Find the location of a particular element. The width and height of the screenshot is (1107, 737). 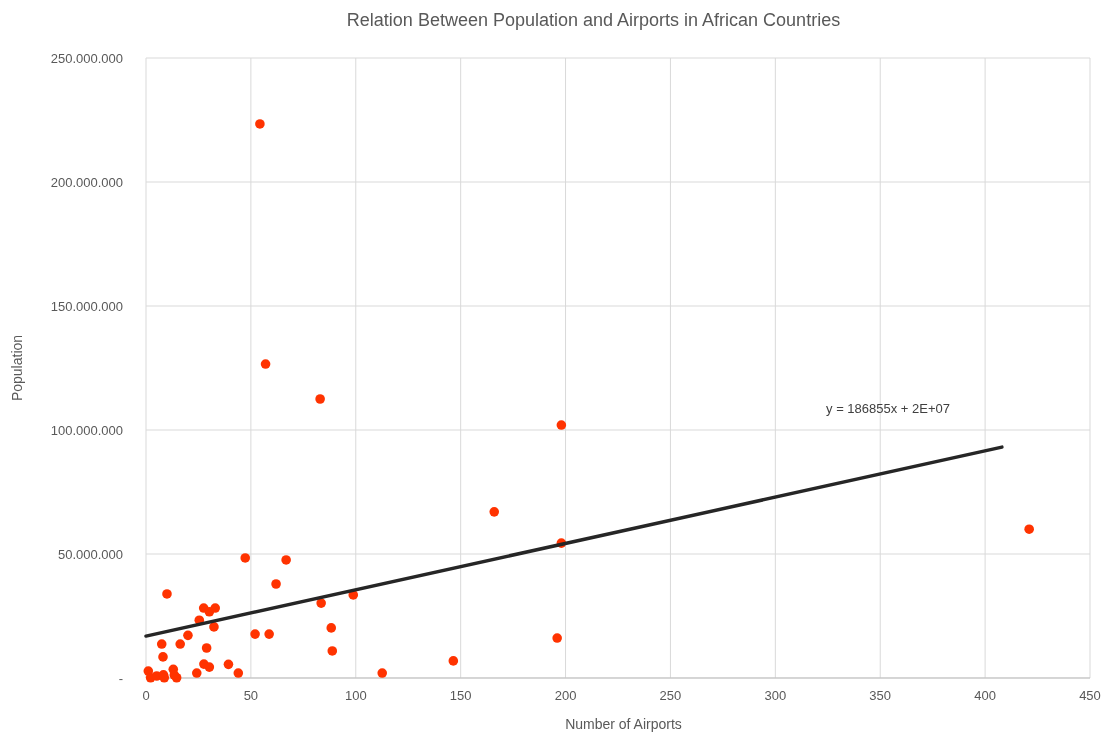

x-axis-title: Number of Airports is located at coordinates (623, 724).